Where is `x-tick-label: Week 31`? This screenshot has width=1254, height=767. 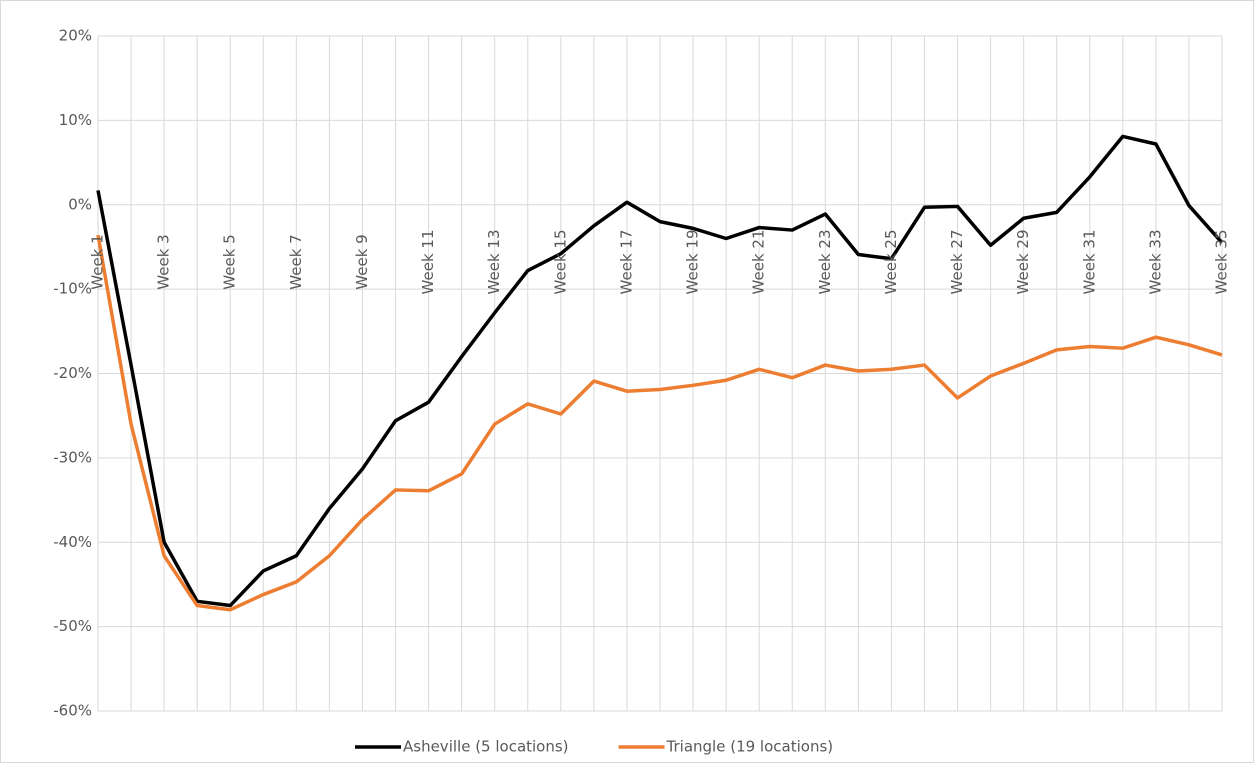
x-tick-label: Week 31 is located at coordinates (1089, 262).